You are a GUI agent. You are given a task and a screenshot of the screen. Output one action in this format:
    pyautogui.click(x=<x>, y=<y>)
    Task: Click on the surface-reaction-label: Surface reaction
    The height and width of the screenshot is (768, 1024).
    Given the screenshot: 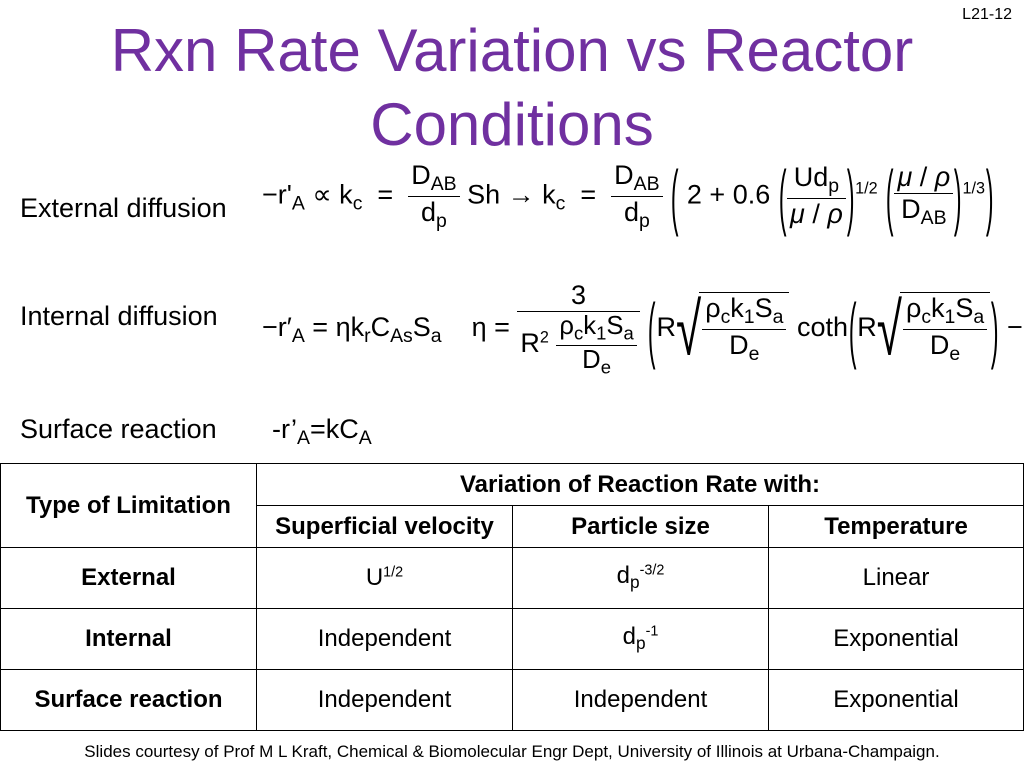 What is the action you would take?
    pyautogui.click(x=118, y=429)
    